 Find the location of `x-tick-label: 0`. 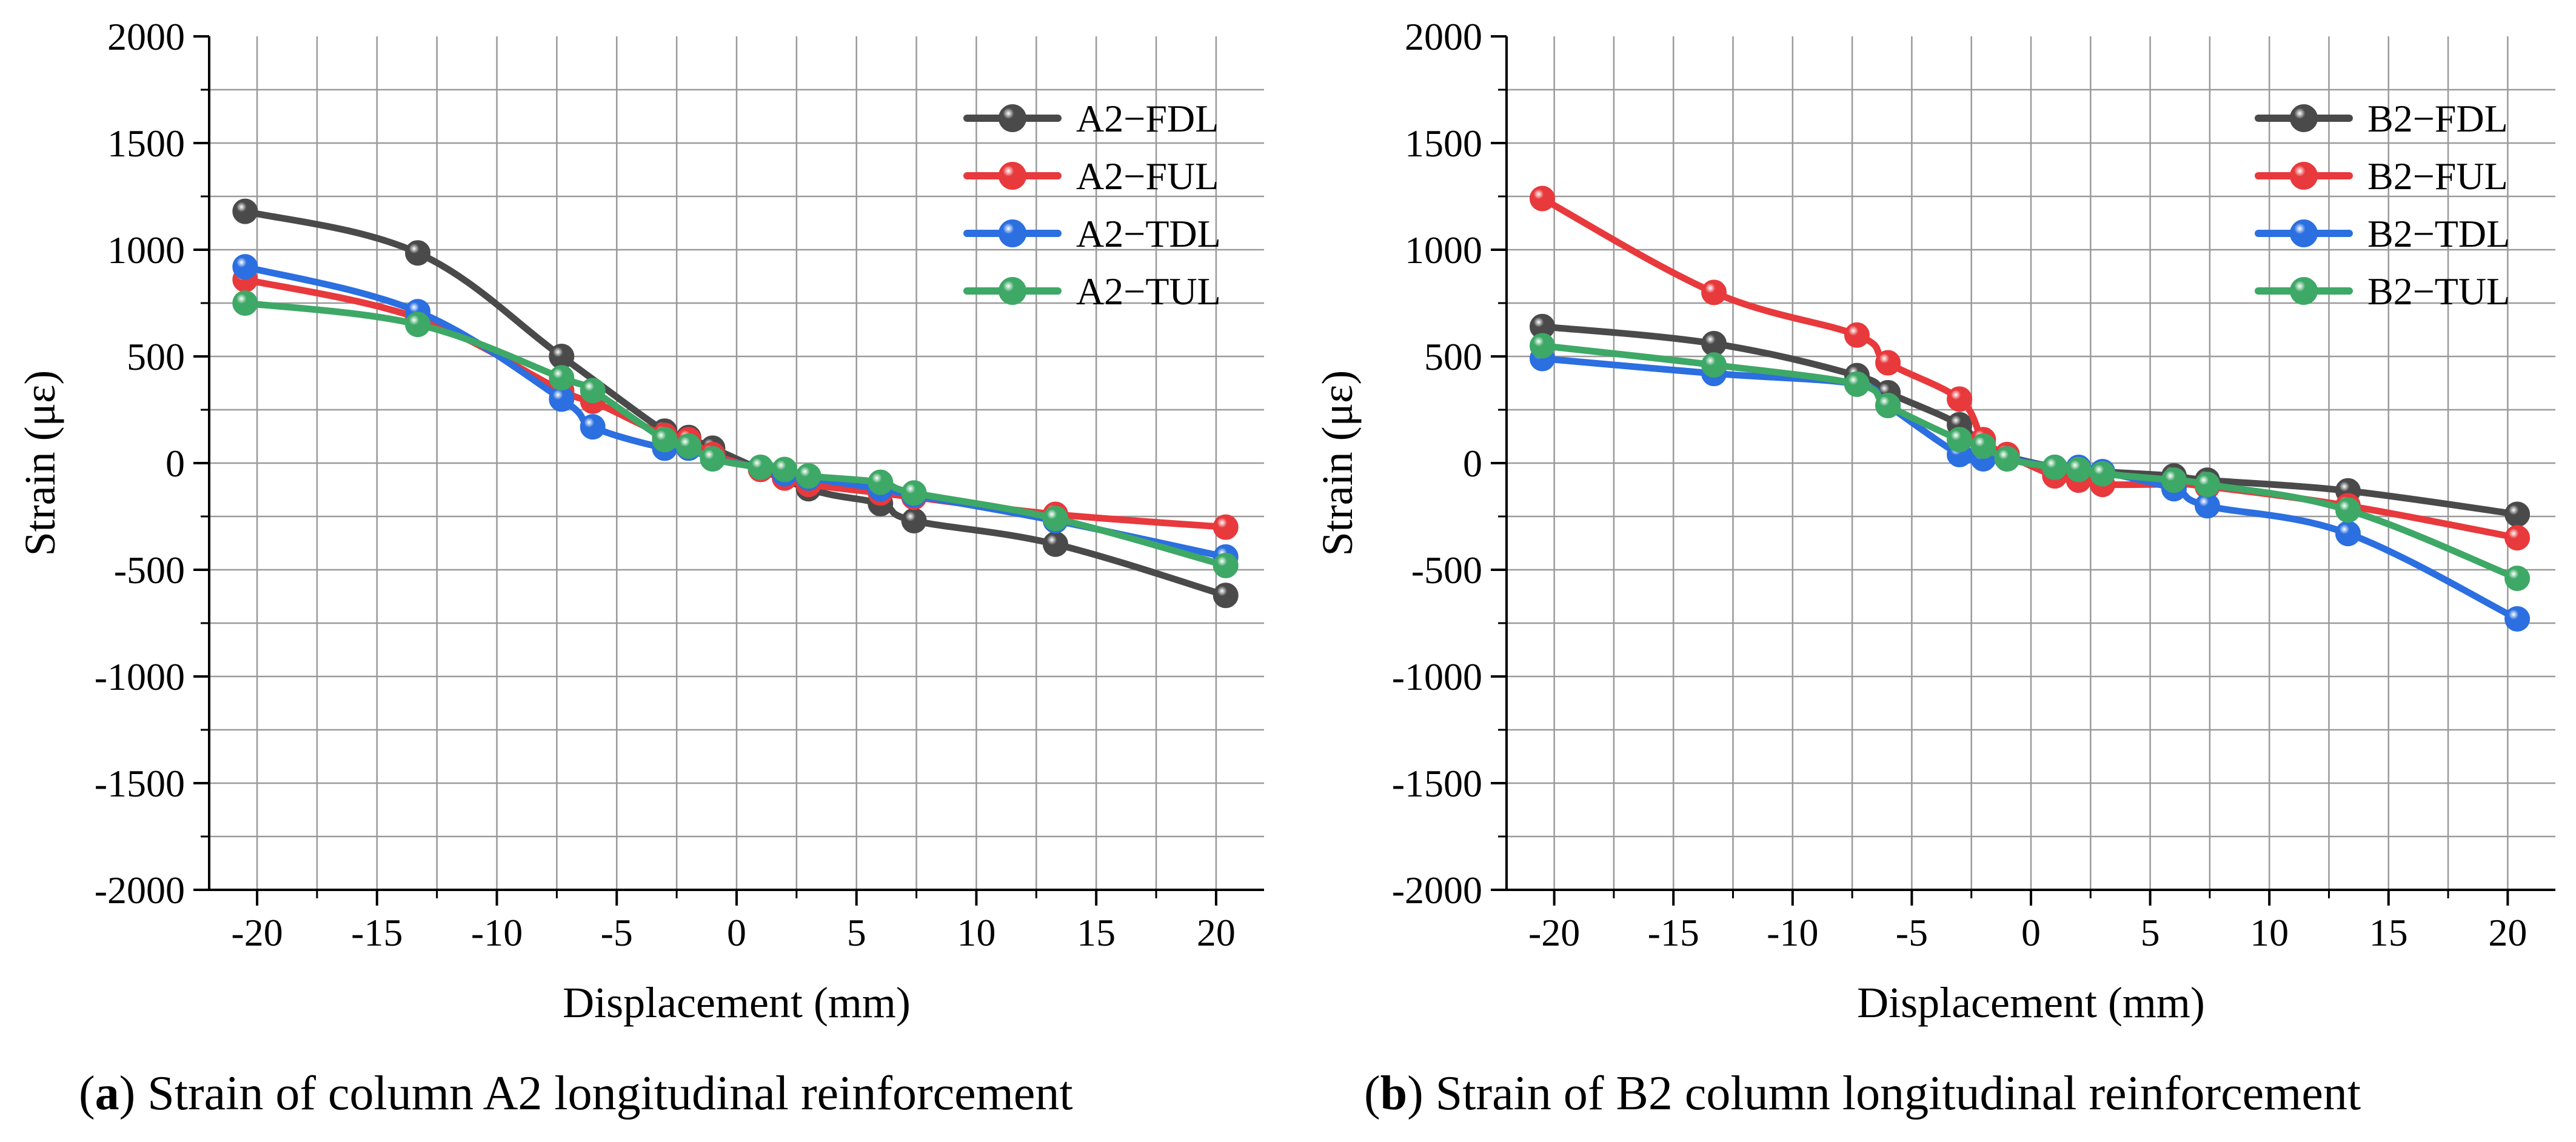

x-tick-label: 0 is located at coordinates (736, 932).